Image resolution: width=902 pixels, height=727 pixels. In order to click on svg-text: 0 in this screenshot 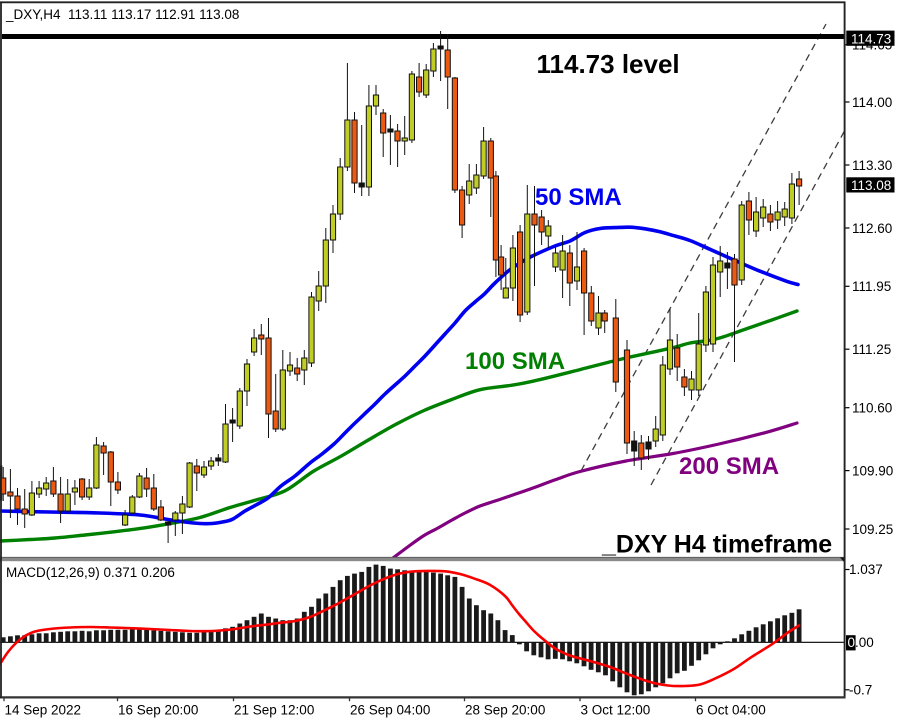, I will do `click(852, 642)`.